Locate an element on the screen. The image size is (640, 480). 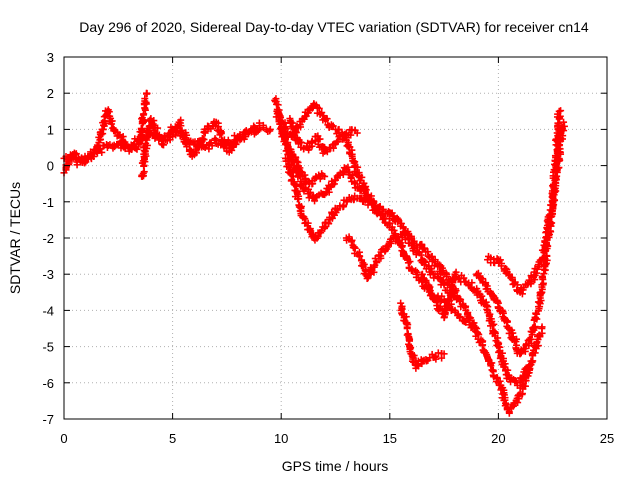
x-tick-label: 5 is located at coordinates (172, 438).